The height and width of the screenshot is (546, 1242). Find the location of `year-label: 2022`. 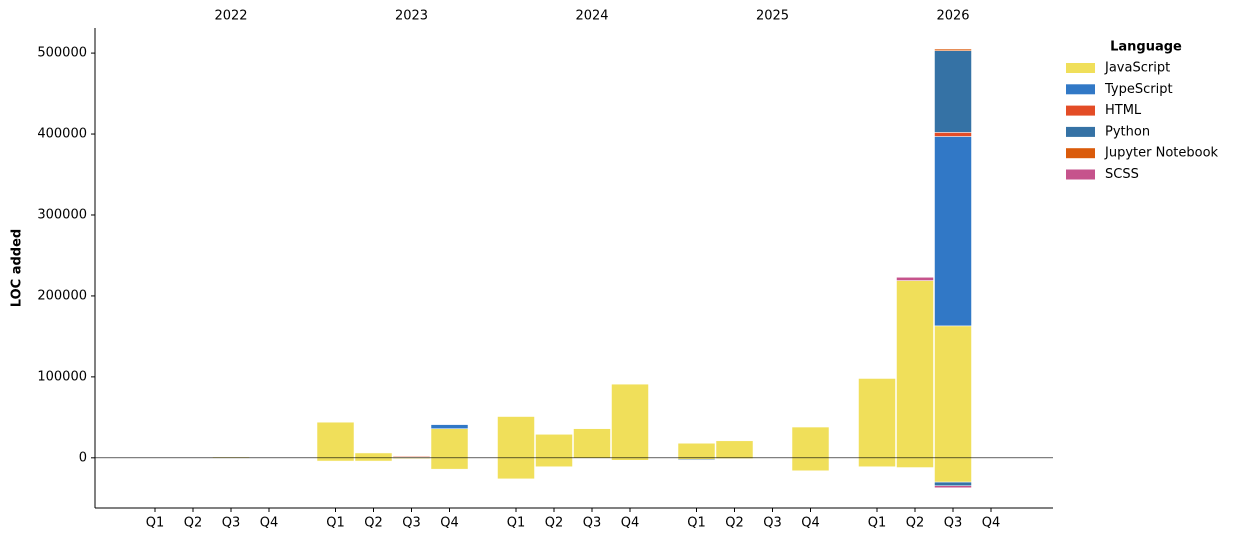

year-label: 2022 is located at coordinates (230, 16).